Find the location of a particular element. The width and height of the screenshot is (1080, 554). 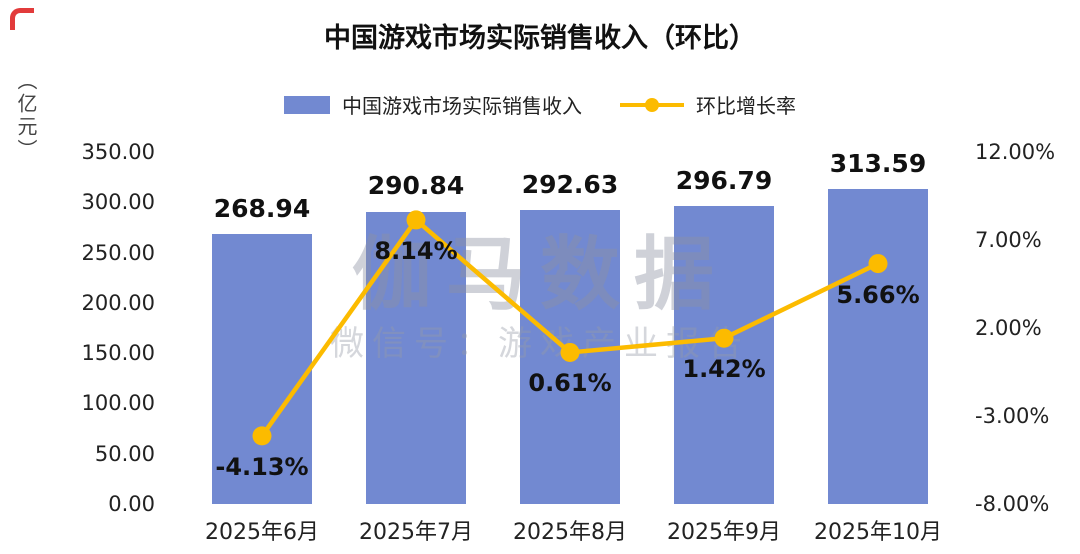

left-axis-tick: 100.00 is located at coordinates (118, 403).